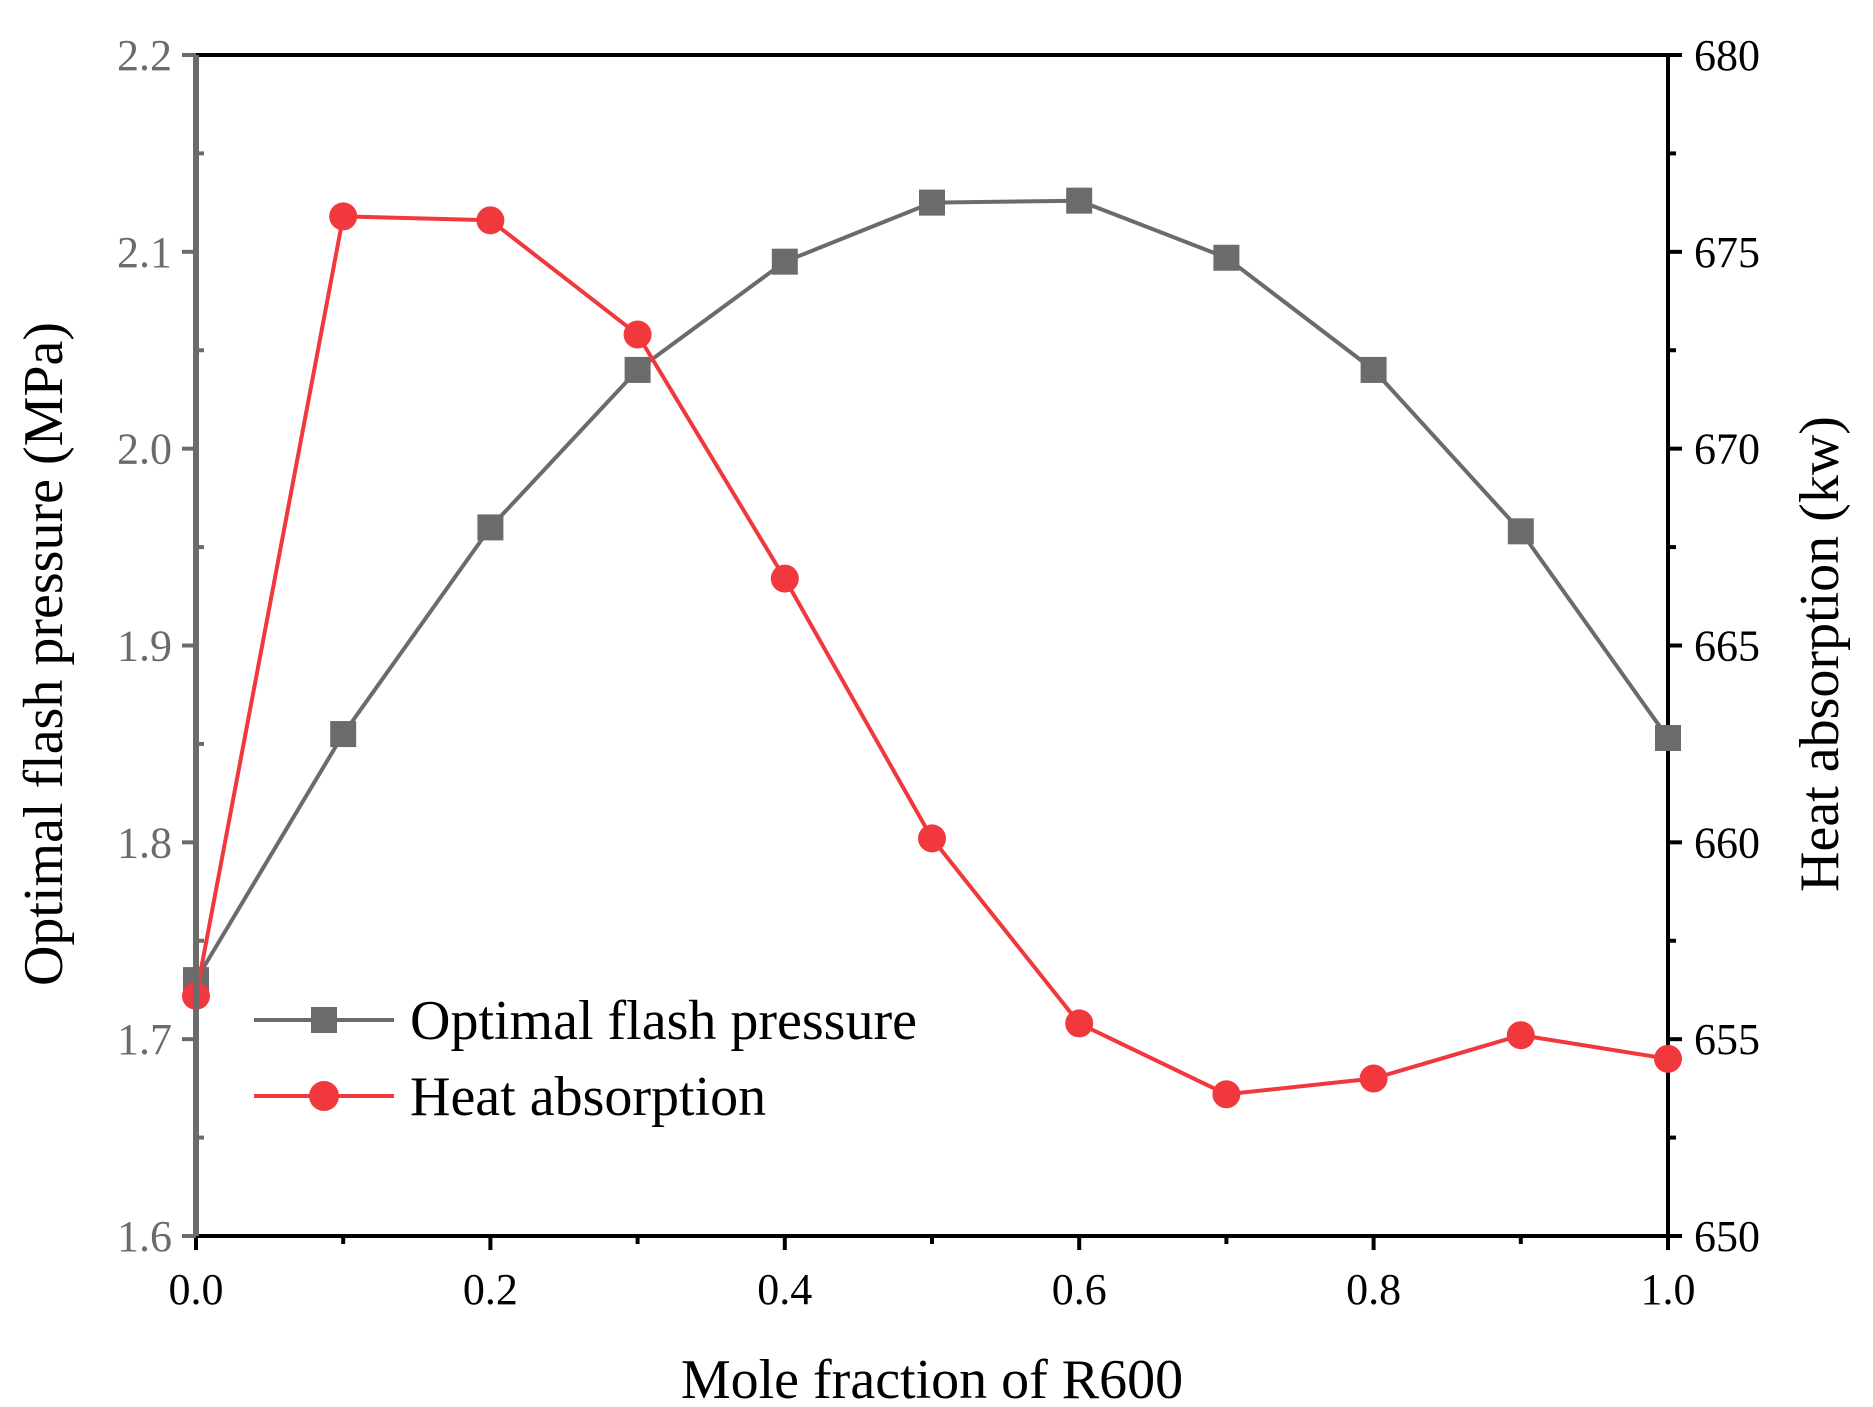 The height and width of the screenshot is (1407, 1873). I want to click on y-right-tick-label: 670, so click(1727, 449).